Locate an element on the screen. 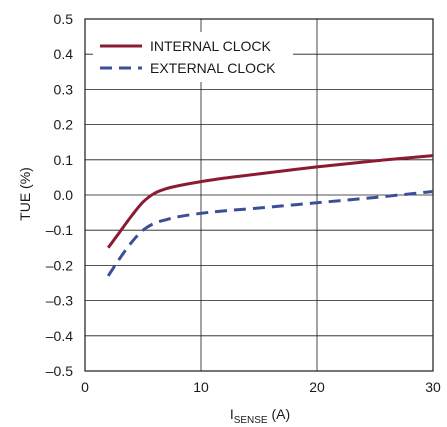  x-tick-label: 10 is located at coordinates (201, 387).